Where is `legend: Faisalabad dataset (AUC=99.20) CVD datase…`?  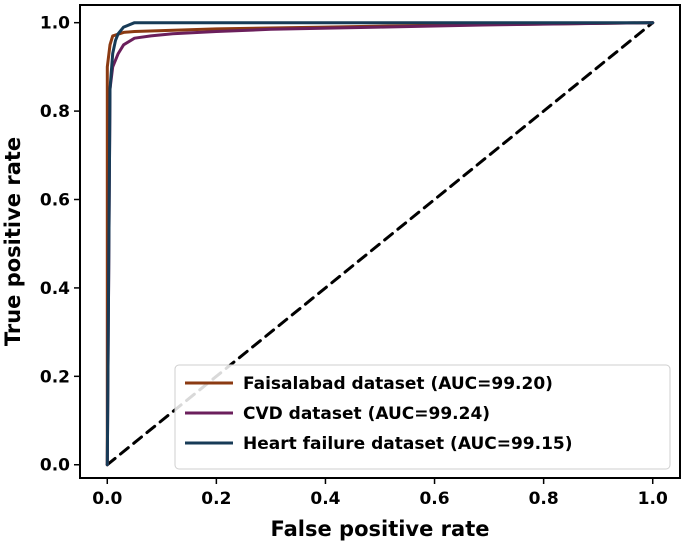
legend: Faisalabad dataset (AUC=99.20) CVD datase… is located at coordinates (422, 417).